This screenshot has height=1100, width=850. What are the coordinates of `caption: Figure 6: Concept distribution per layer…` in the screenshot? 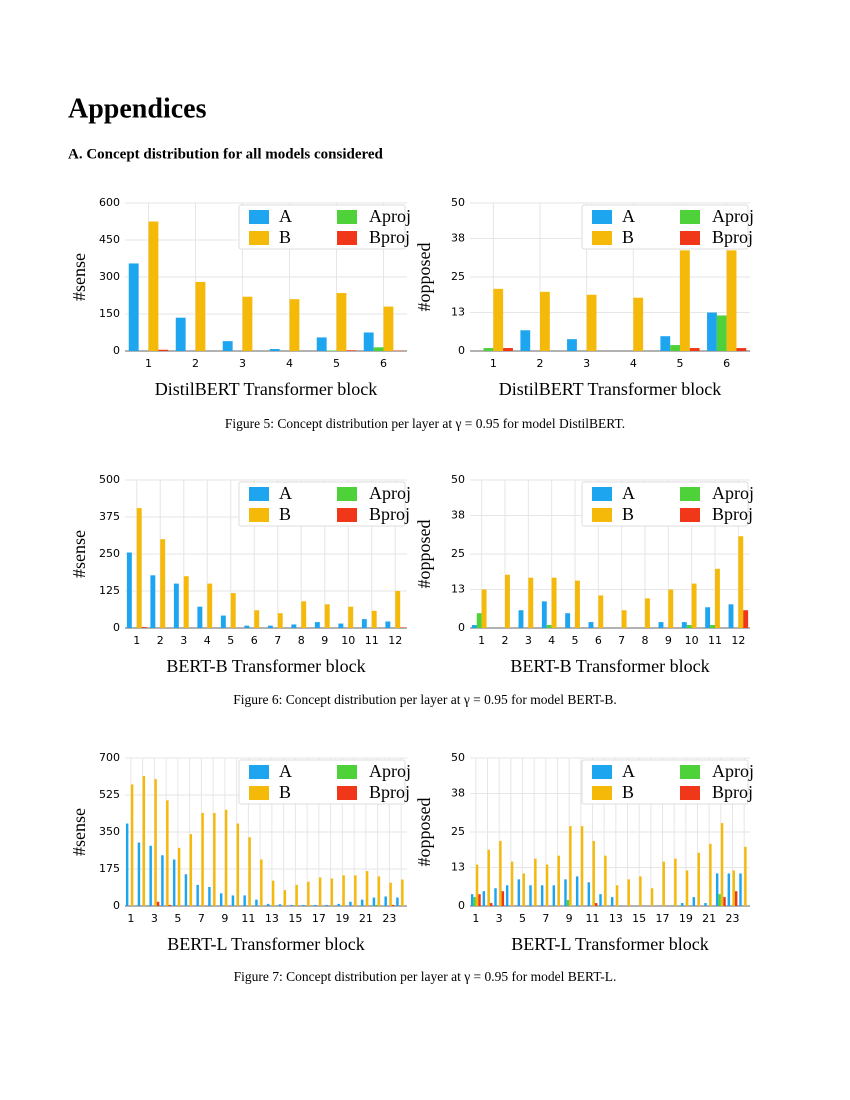 It's located at (424, 699).